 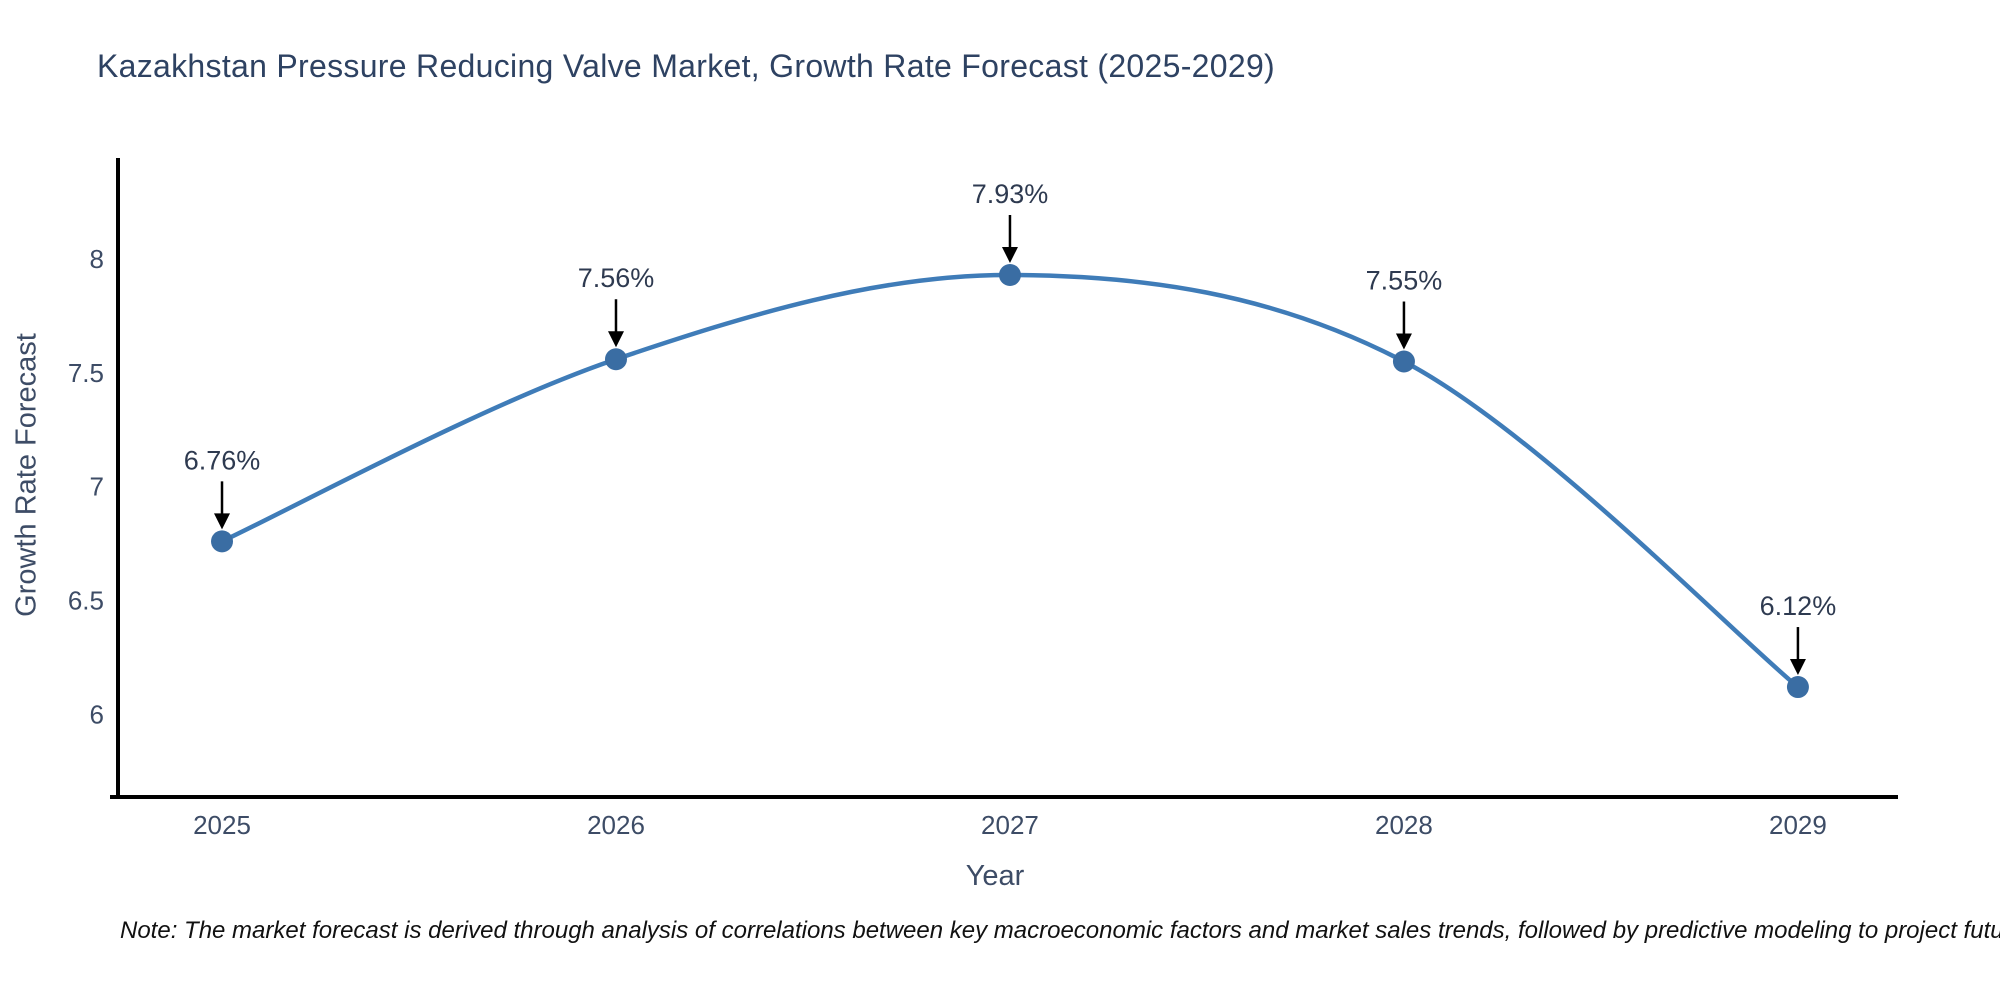 I want to click on point-annotation: 6.76%, so click(x=222, y=460).